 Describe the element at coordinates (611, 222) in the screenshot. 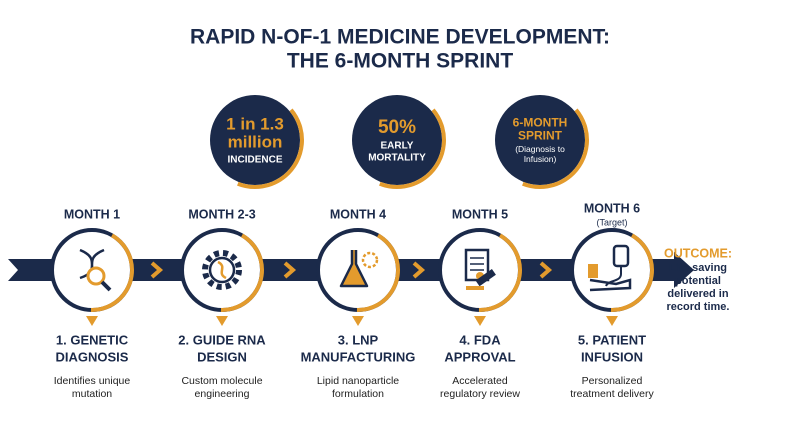

I see `month-note: (Target)` at that location.